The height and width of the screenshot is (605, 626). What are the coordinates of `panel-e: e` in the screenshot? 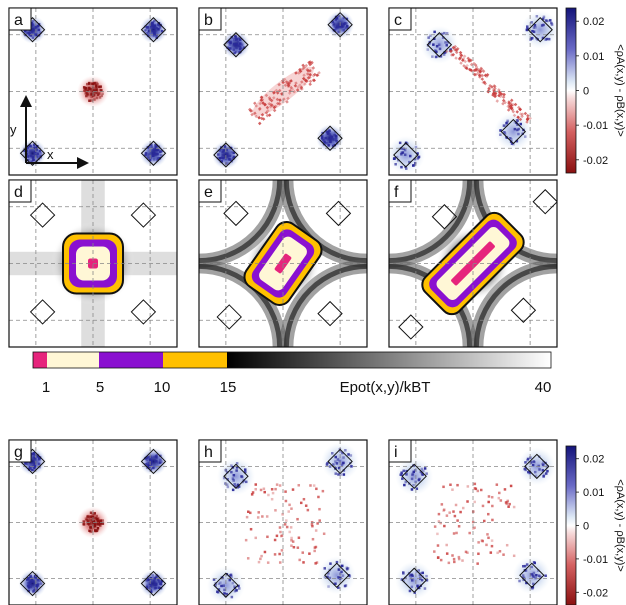 It's located at (283, 263).